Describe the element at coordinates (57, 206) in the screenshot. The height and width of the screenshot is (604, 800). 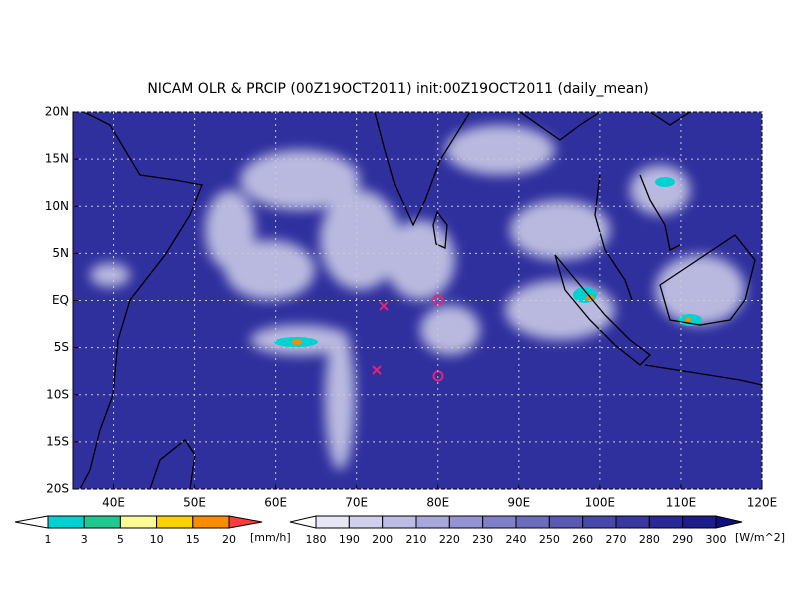
I see `y-tick-label: 10N` at that location.